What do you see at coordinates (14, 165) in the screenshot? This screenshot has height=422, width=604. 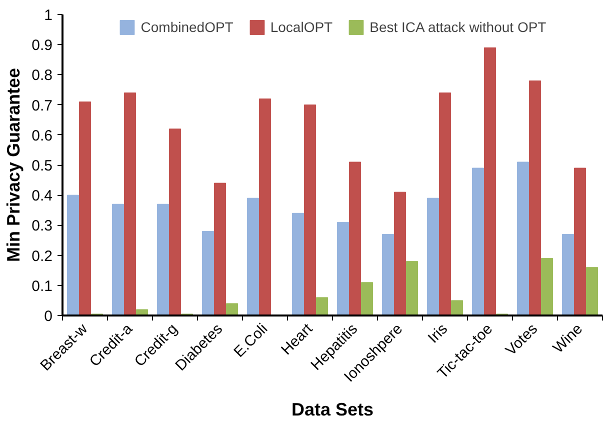 I see `y-axis-title: Min Privacy Guarantee` at bounding box center [14, 165].